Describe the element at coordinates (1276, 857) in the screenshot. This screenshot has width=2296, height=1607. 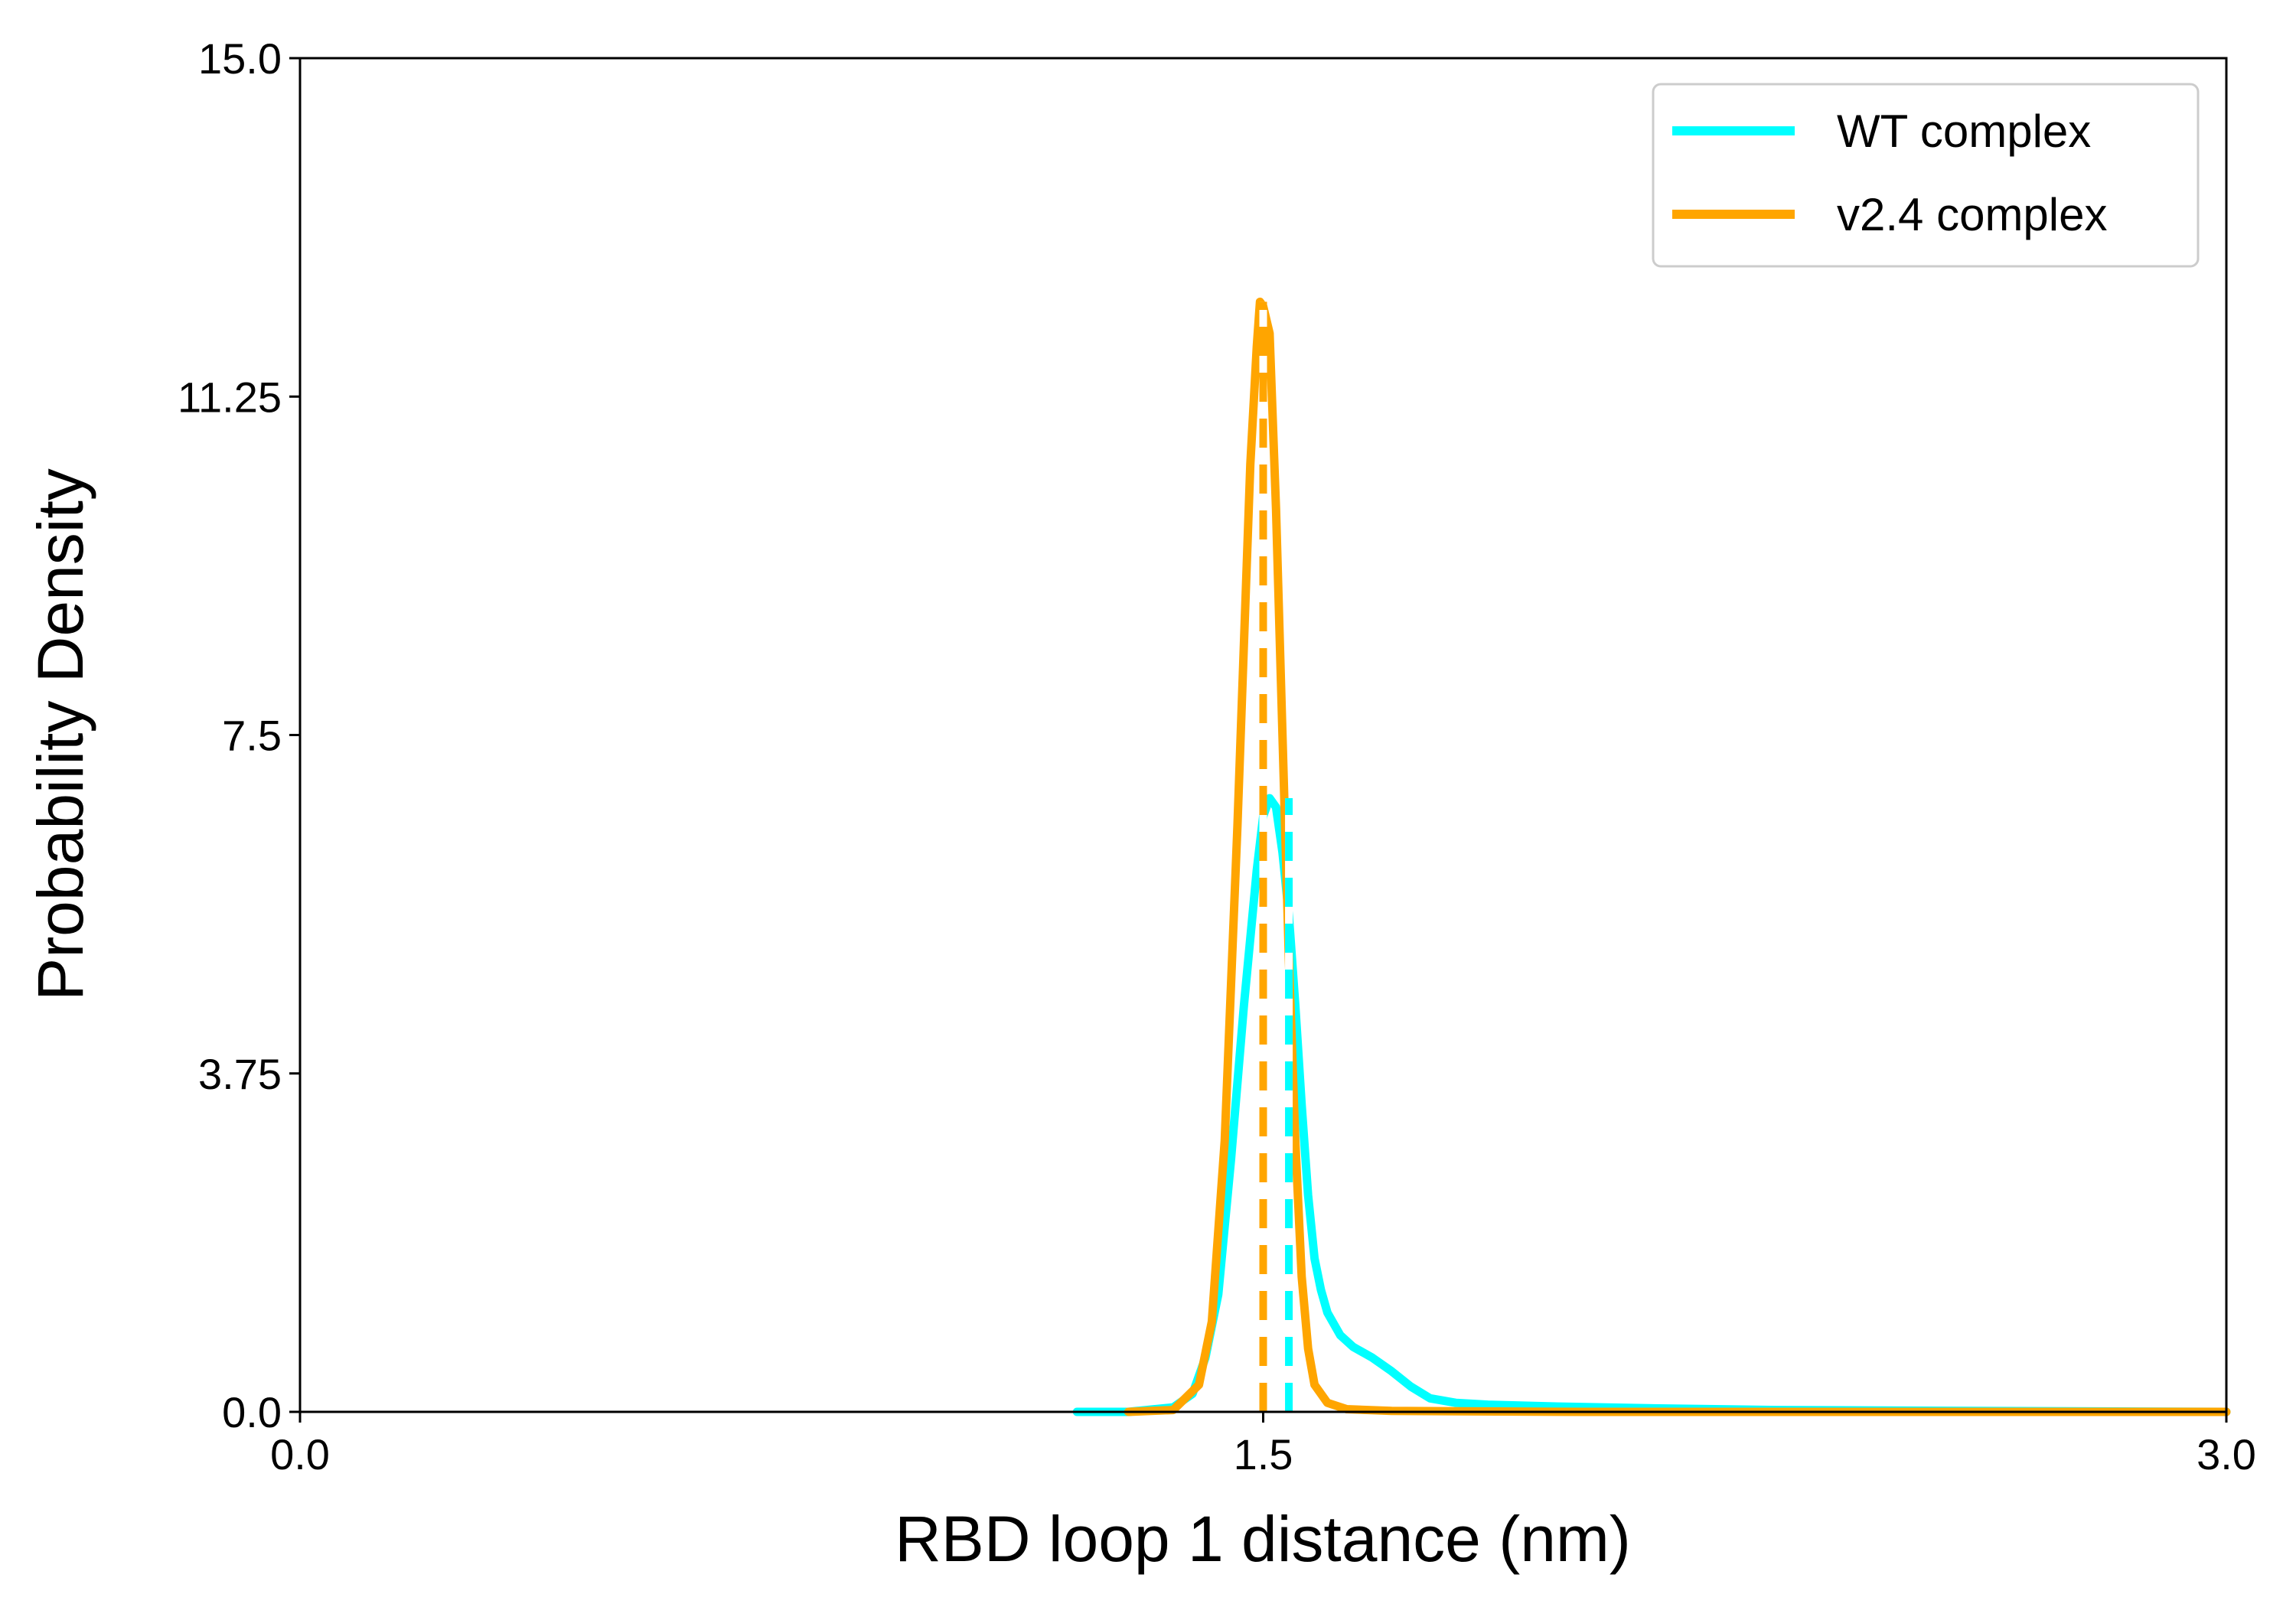
I see `mean-lines-layer` at that location.